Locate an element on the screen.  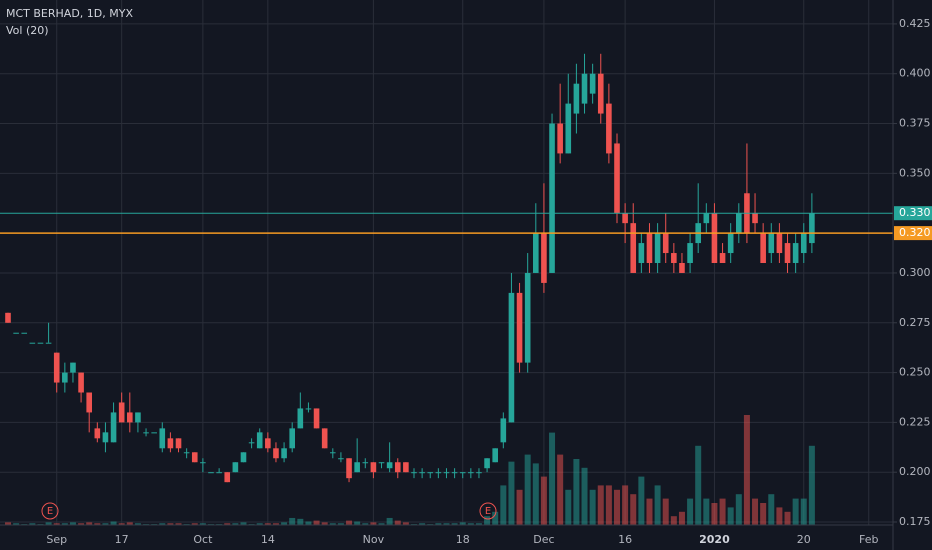
y-tick-label: 0.400 is located at coordinates (915, 73).